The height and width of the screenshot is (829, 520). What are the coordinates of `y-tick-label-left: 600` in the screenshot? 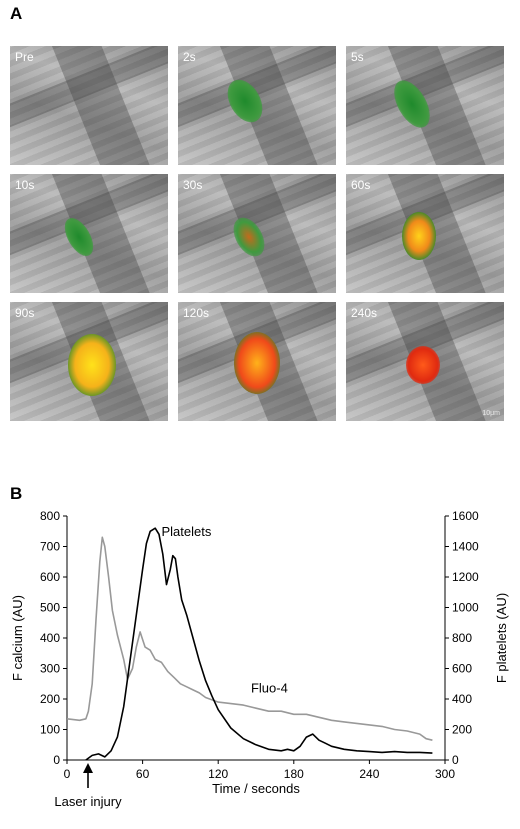 It's located at (50, 577).